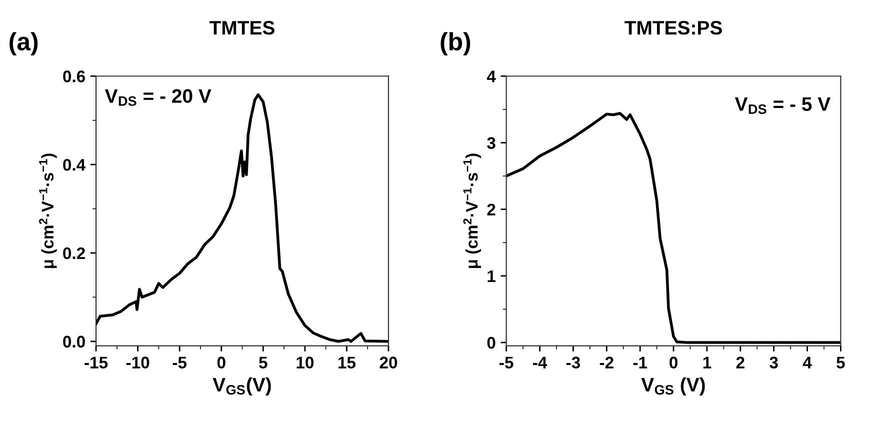 This screenshot has height=435, width=873. I want to click on chart-title: TMTES, so click(242, 27).